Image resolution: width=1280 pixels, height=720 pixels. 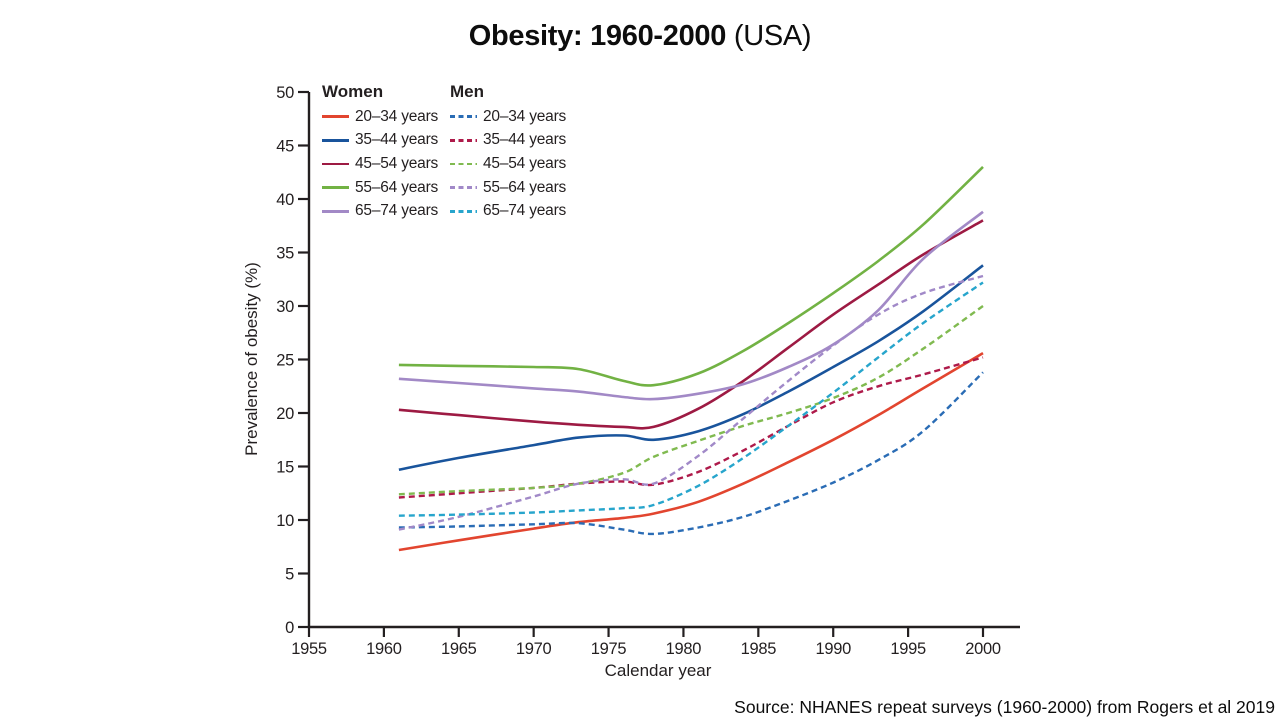 I want to click on y-tick-label: 45, so click(x=285, y=147).